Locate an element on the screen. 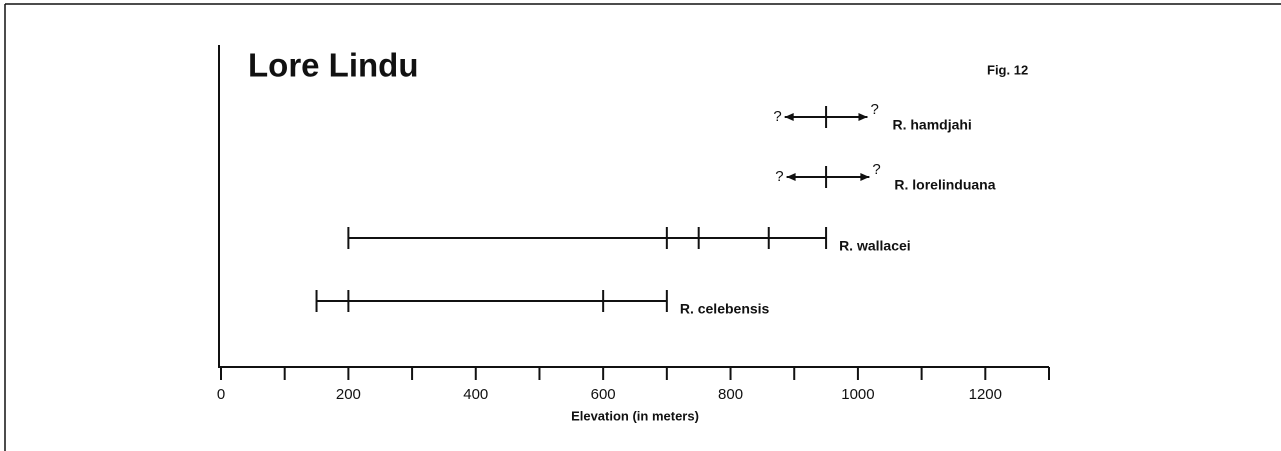  series-label: R. celebensis is located at coordinates (725, 309).